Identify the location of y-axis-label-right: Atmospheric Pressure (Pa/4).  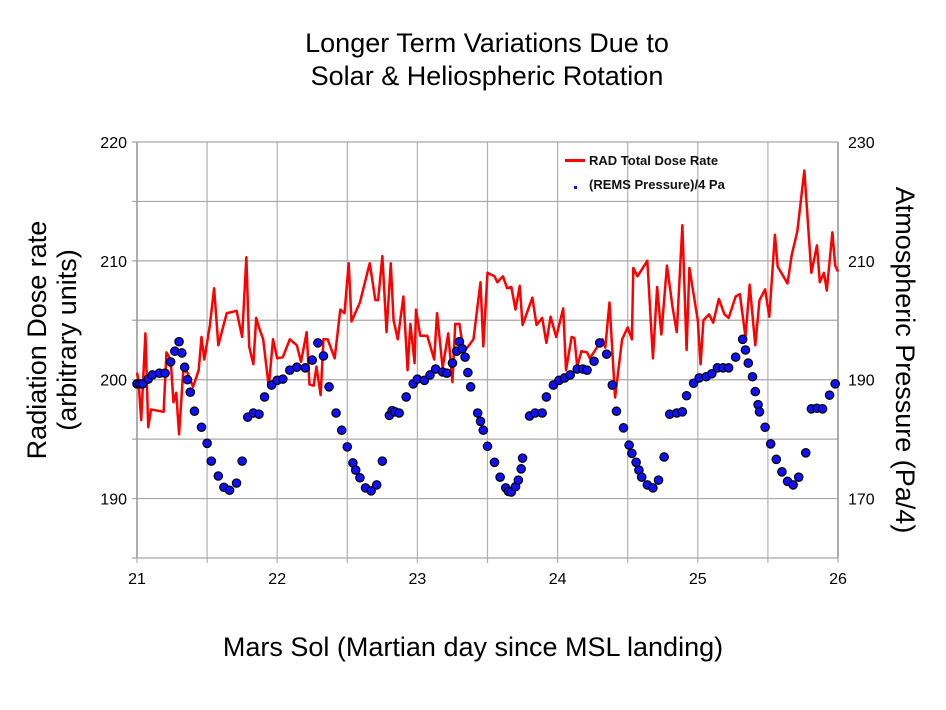
(905, 360).